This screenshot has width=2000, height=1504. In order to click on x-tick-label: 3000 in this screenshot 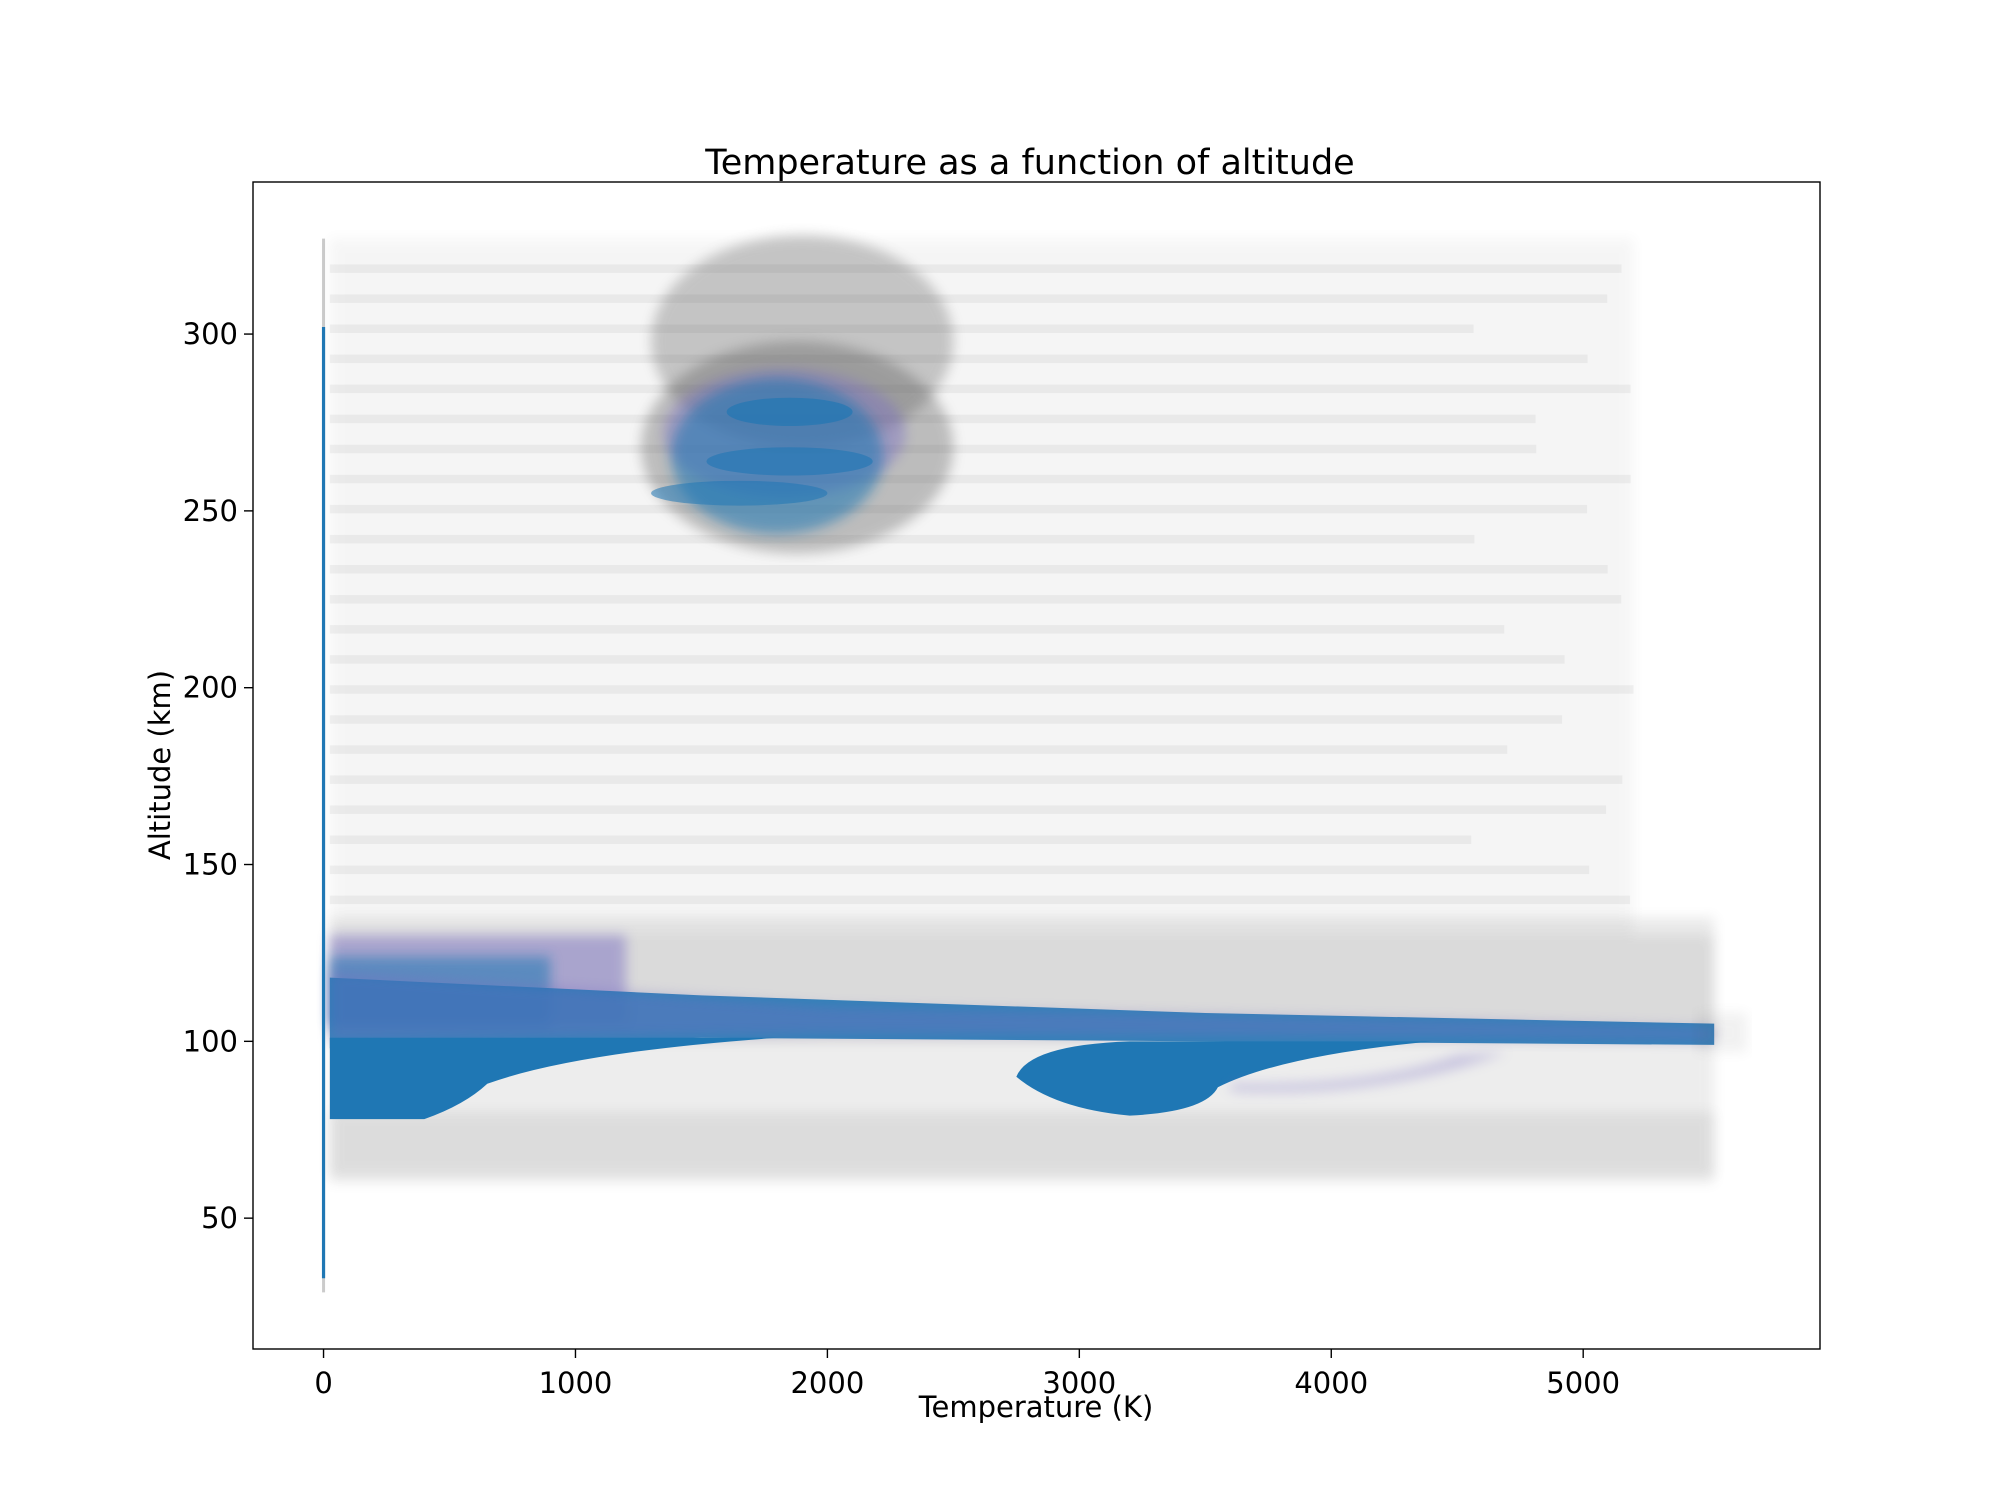, I will do `click(1079, 1383)`.